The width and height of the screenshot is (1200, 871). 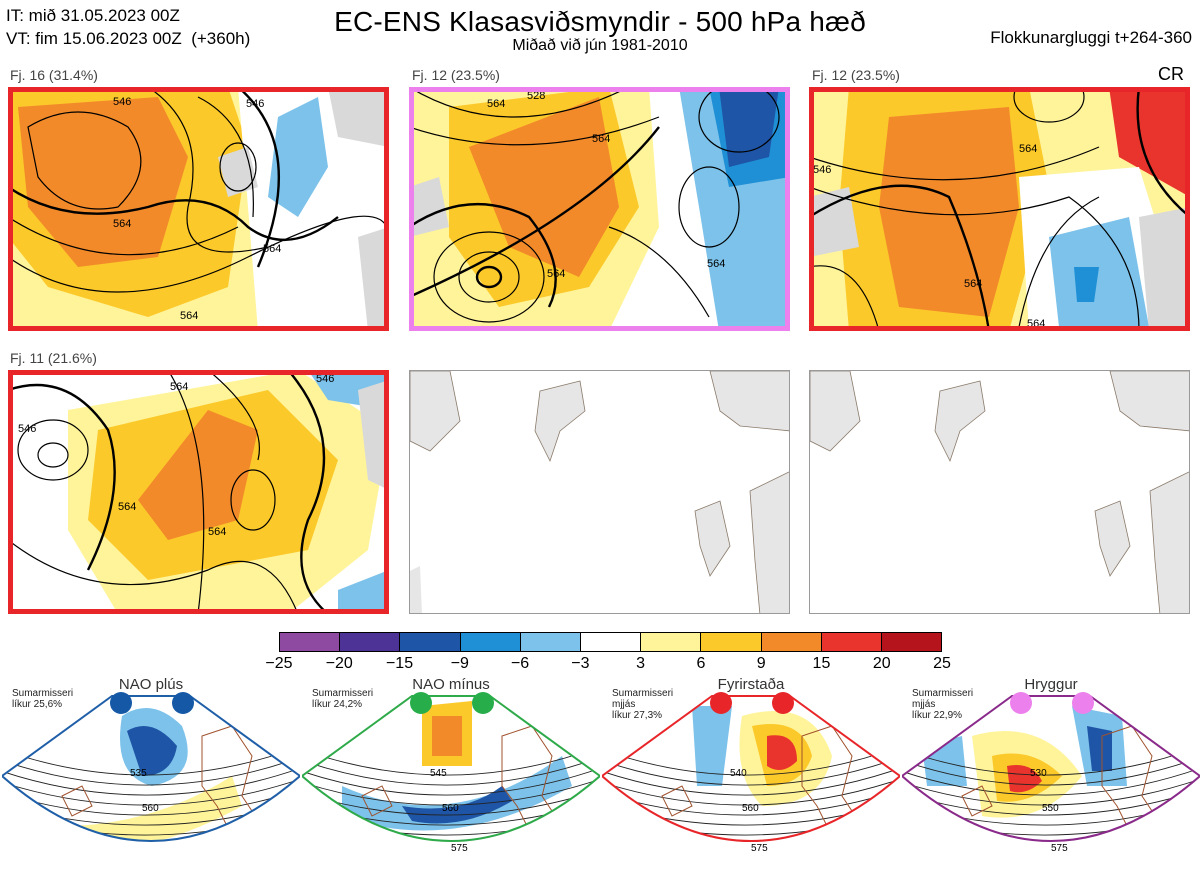 I want to click on colorbar-tick: −9, so click(x=459, y=663).